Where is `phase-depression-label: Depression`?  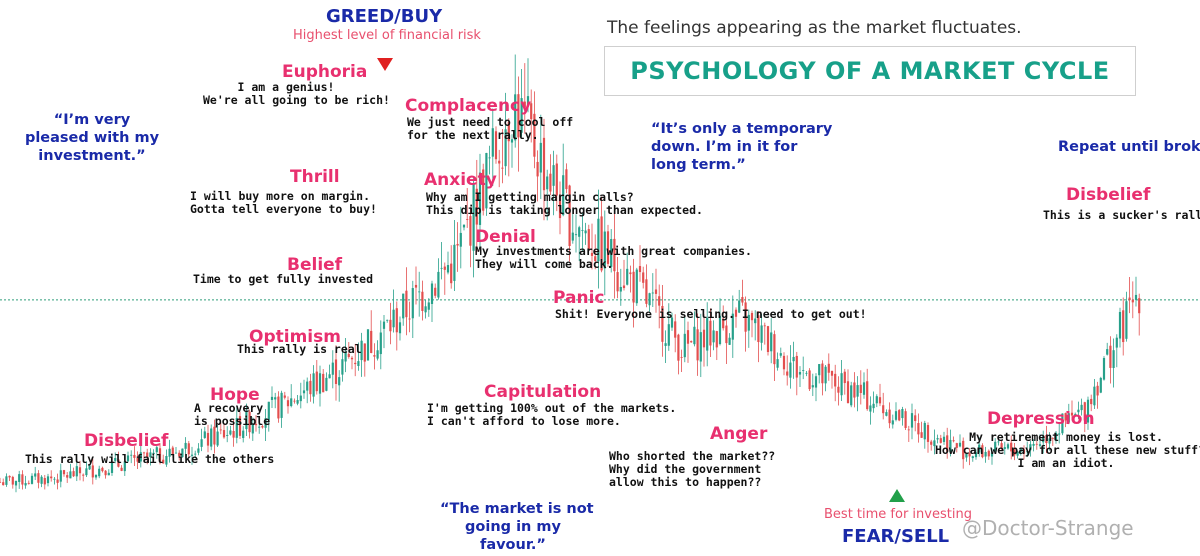 phase-depression-label: Depression is located at coordinates (1041, 419).